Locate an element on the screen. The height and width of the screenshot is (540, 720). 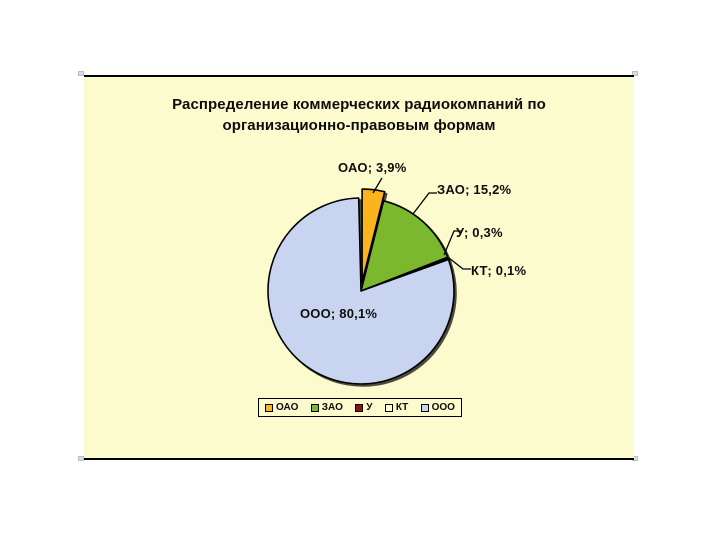
callout-line-kt is located at coordinates (459, 263).